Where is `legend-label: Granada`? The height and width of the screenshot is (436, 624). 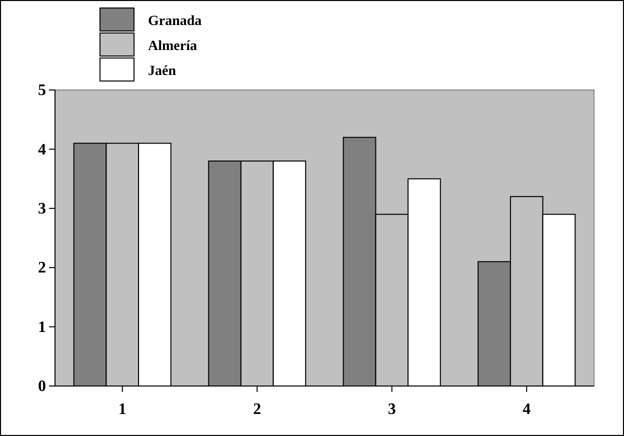
legend-label: Granada is located at coordinates (175, 21).